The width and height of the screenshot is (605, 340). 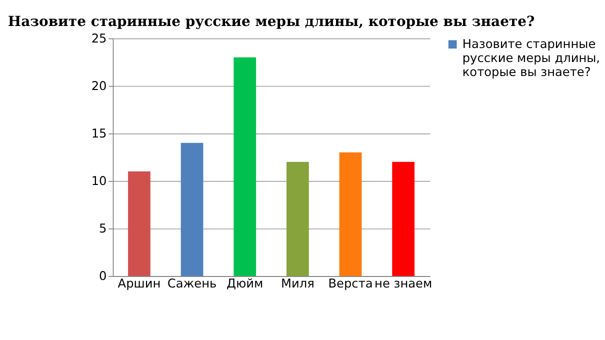 I want to click on y-tick-label: 0, so click(x=103, y=276).